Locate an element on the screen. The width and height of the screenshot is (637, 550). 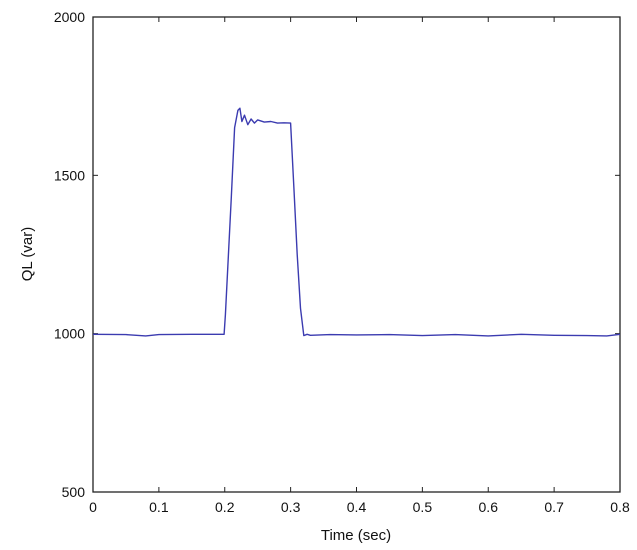
x-tick-label: 0 is located at coordinates (93, 507).